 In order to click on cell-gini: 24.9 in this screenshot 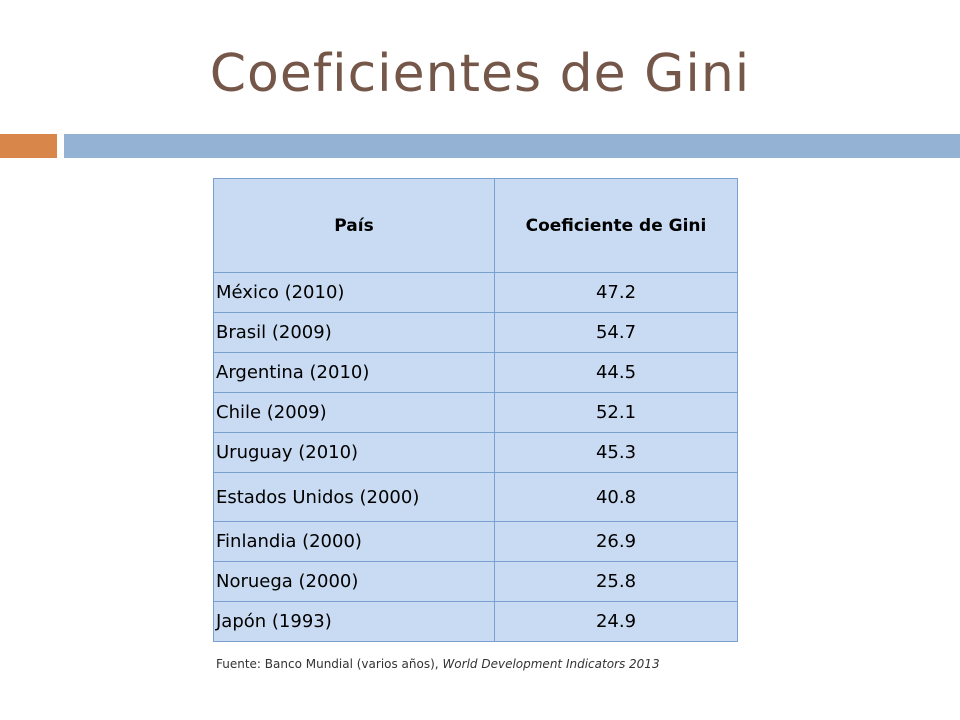, I will do `click(616, 621)`.